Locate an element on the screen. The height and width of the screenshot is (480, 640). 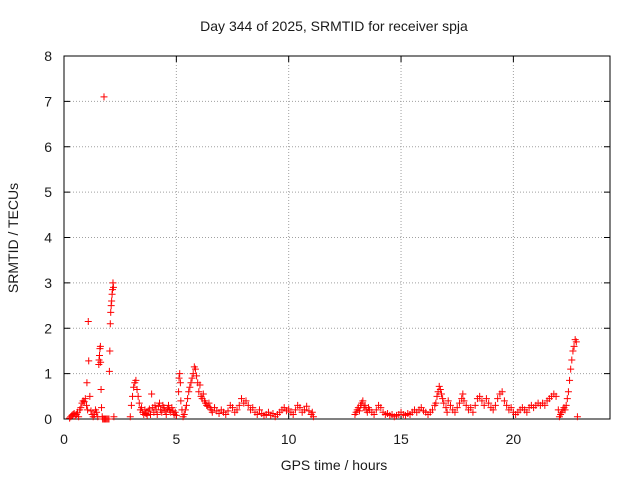
y-axis-label: SRMTID / TECUs is located at coordinates (13, 238).